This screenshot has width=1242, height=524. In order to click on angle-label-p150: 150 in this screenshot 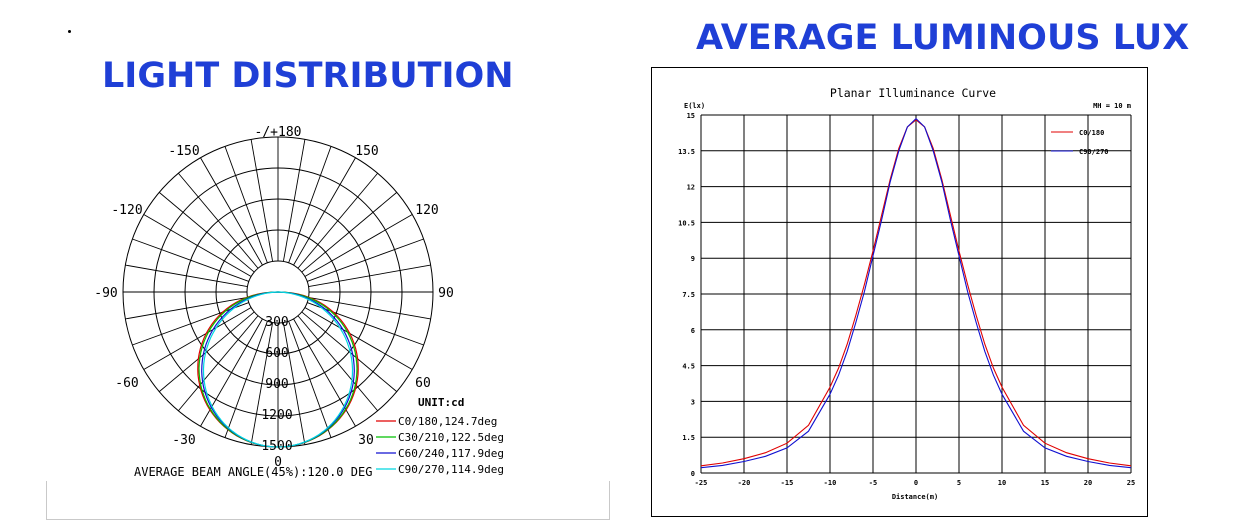, I will do `click(366, 151)`.